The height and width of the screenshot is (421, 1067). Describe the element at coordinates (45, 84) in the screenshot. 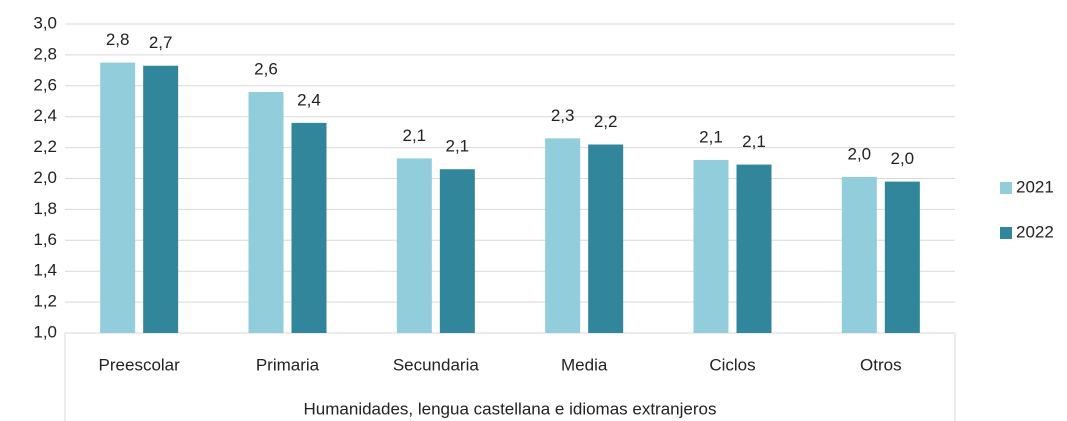

I see `y-tick-label: 2,6` at that location.